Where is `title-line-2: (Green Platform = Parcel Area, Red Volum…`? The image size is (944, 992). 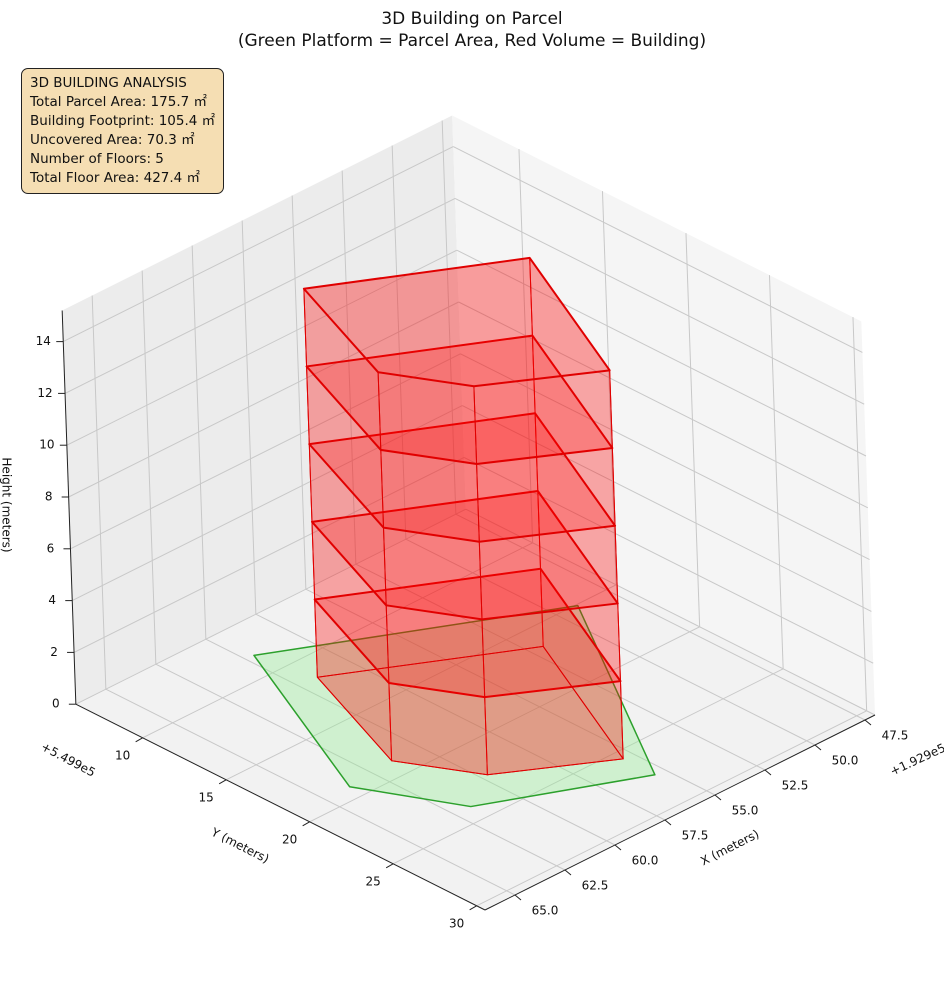
title-line-2: (Green Platform = Parcel Area, Red Volum… is located at coordinates (472, 41).